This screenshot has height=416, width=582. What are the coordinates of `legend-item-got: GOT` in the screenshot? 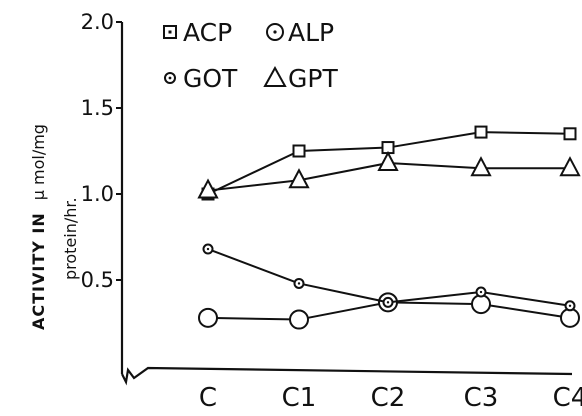 It's located at (201, 78).